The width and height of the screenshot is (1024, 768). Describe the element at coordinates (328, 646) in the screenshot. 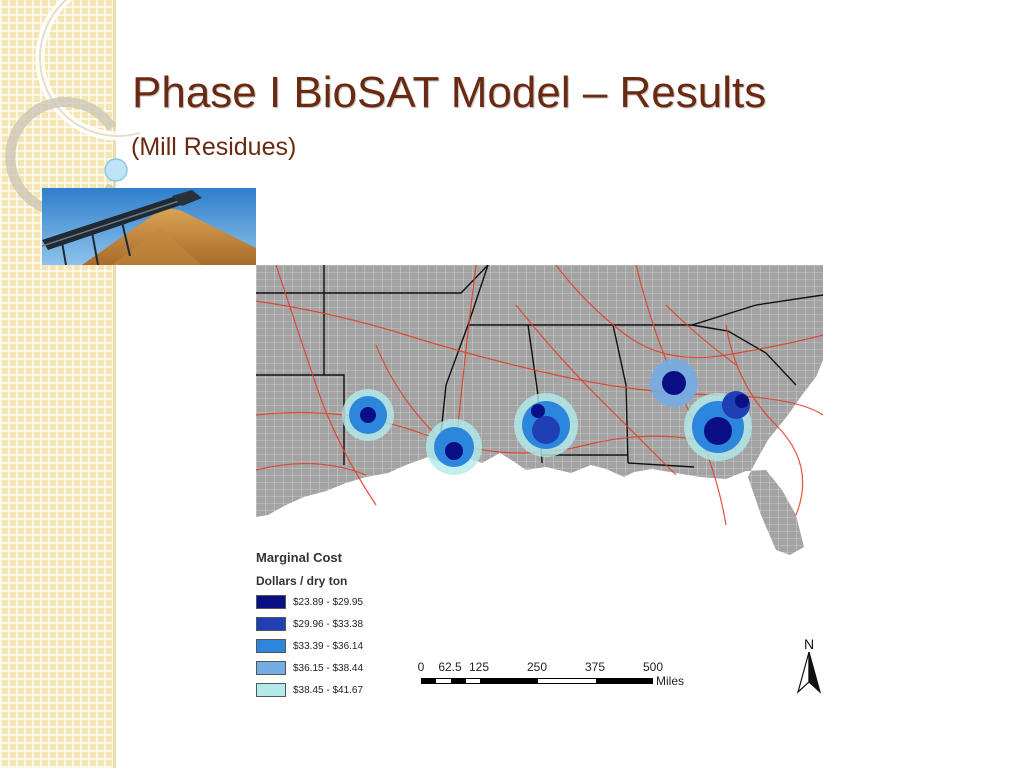

I see `legend-label: $33.39 - $36.14` at that location.